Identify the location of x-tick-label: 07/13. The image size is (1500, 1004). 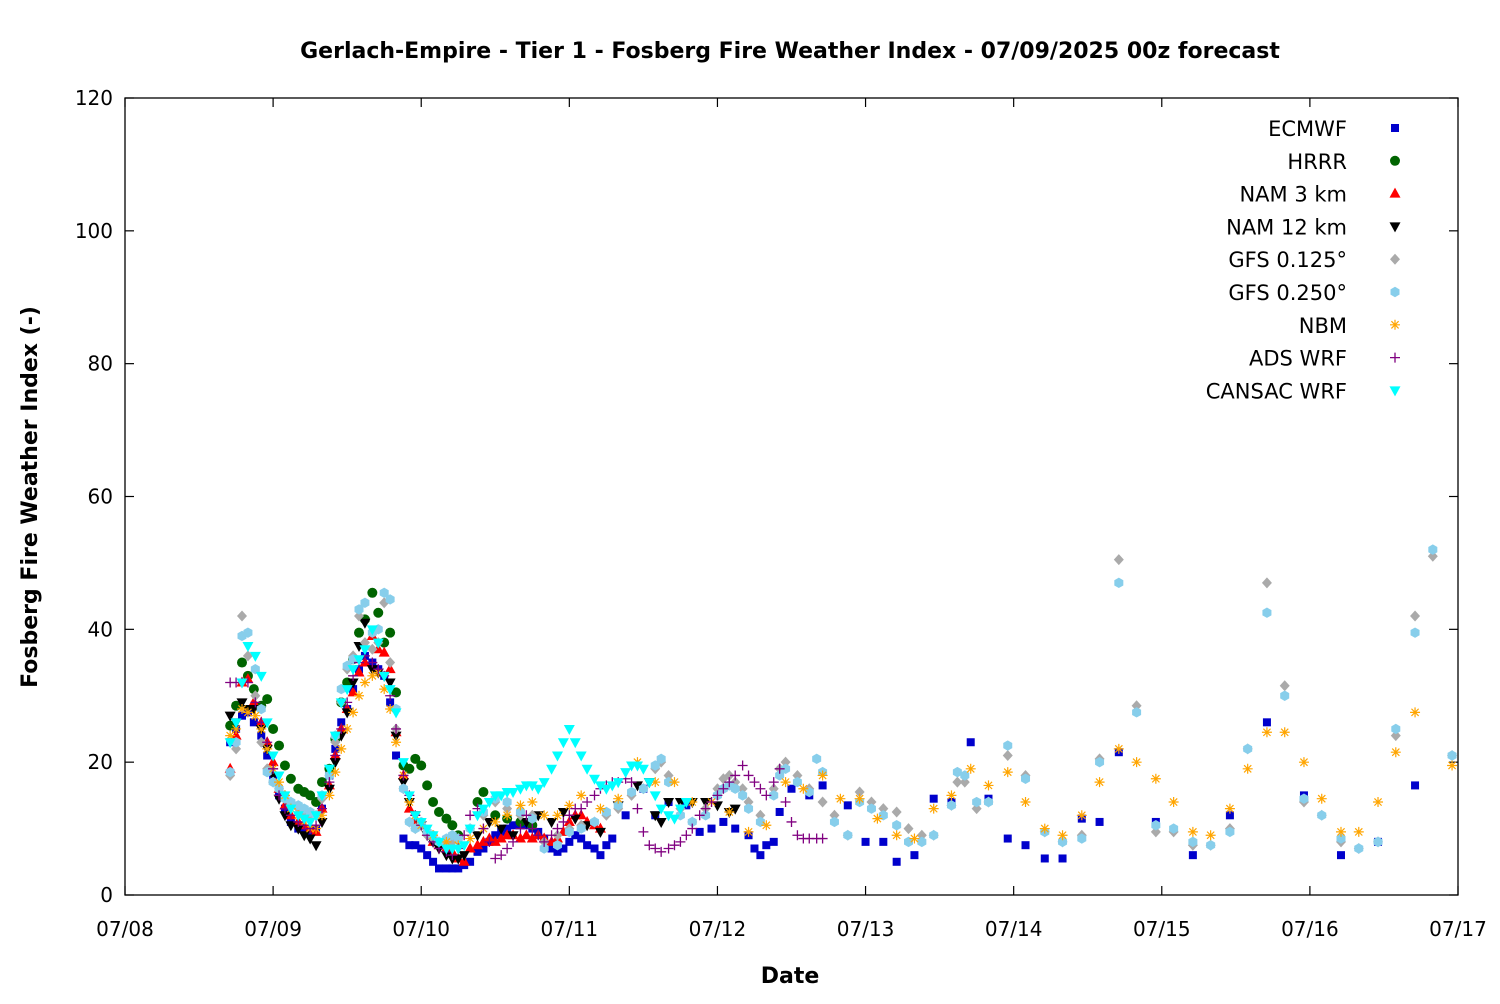
(866, 929).